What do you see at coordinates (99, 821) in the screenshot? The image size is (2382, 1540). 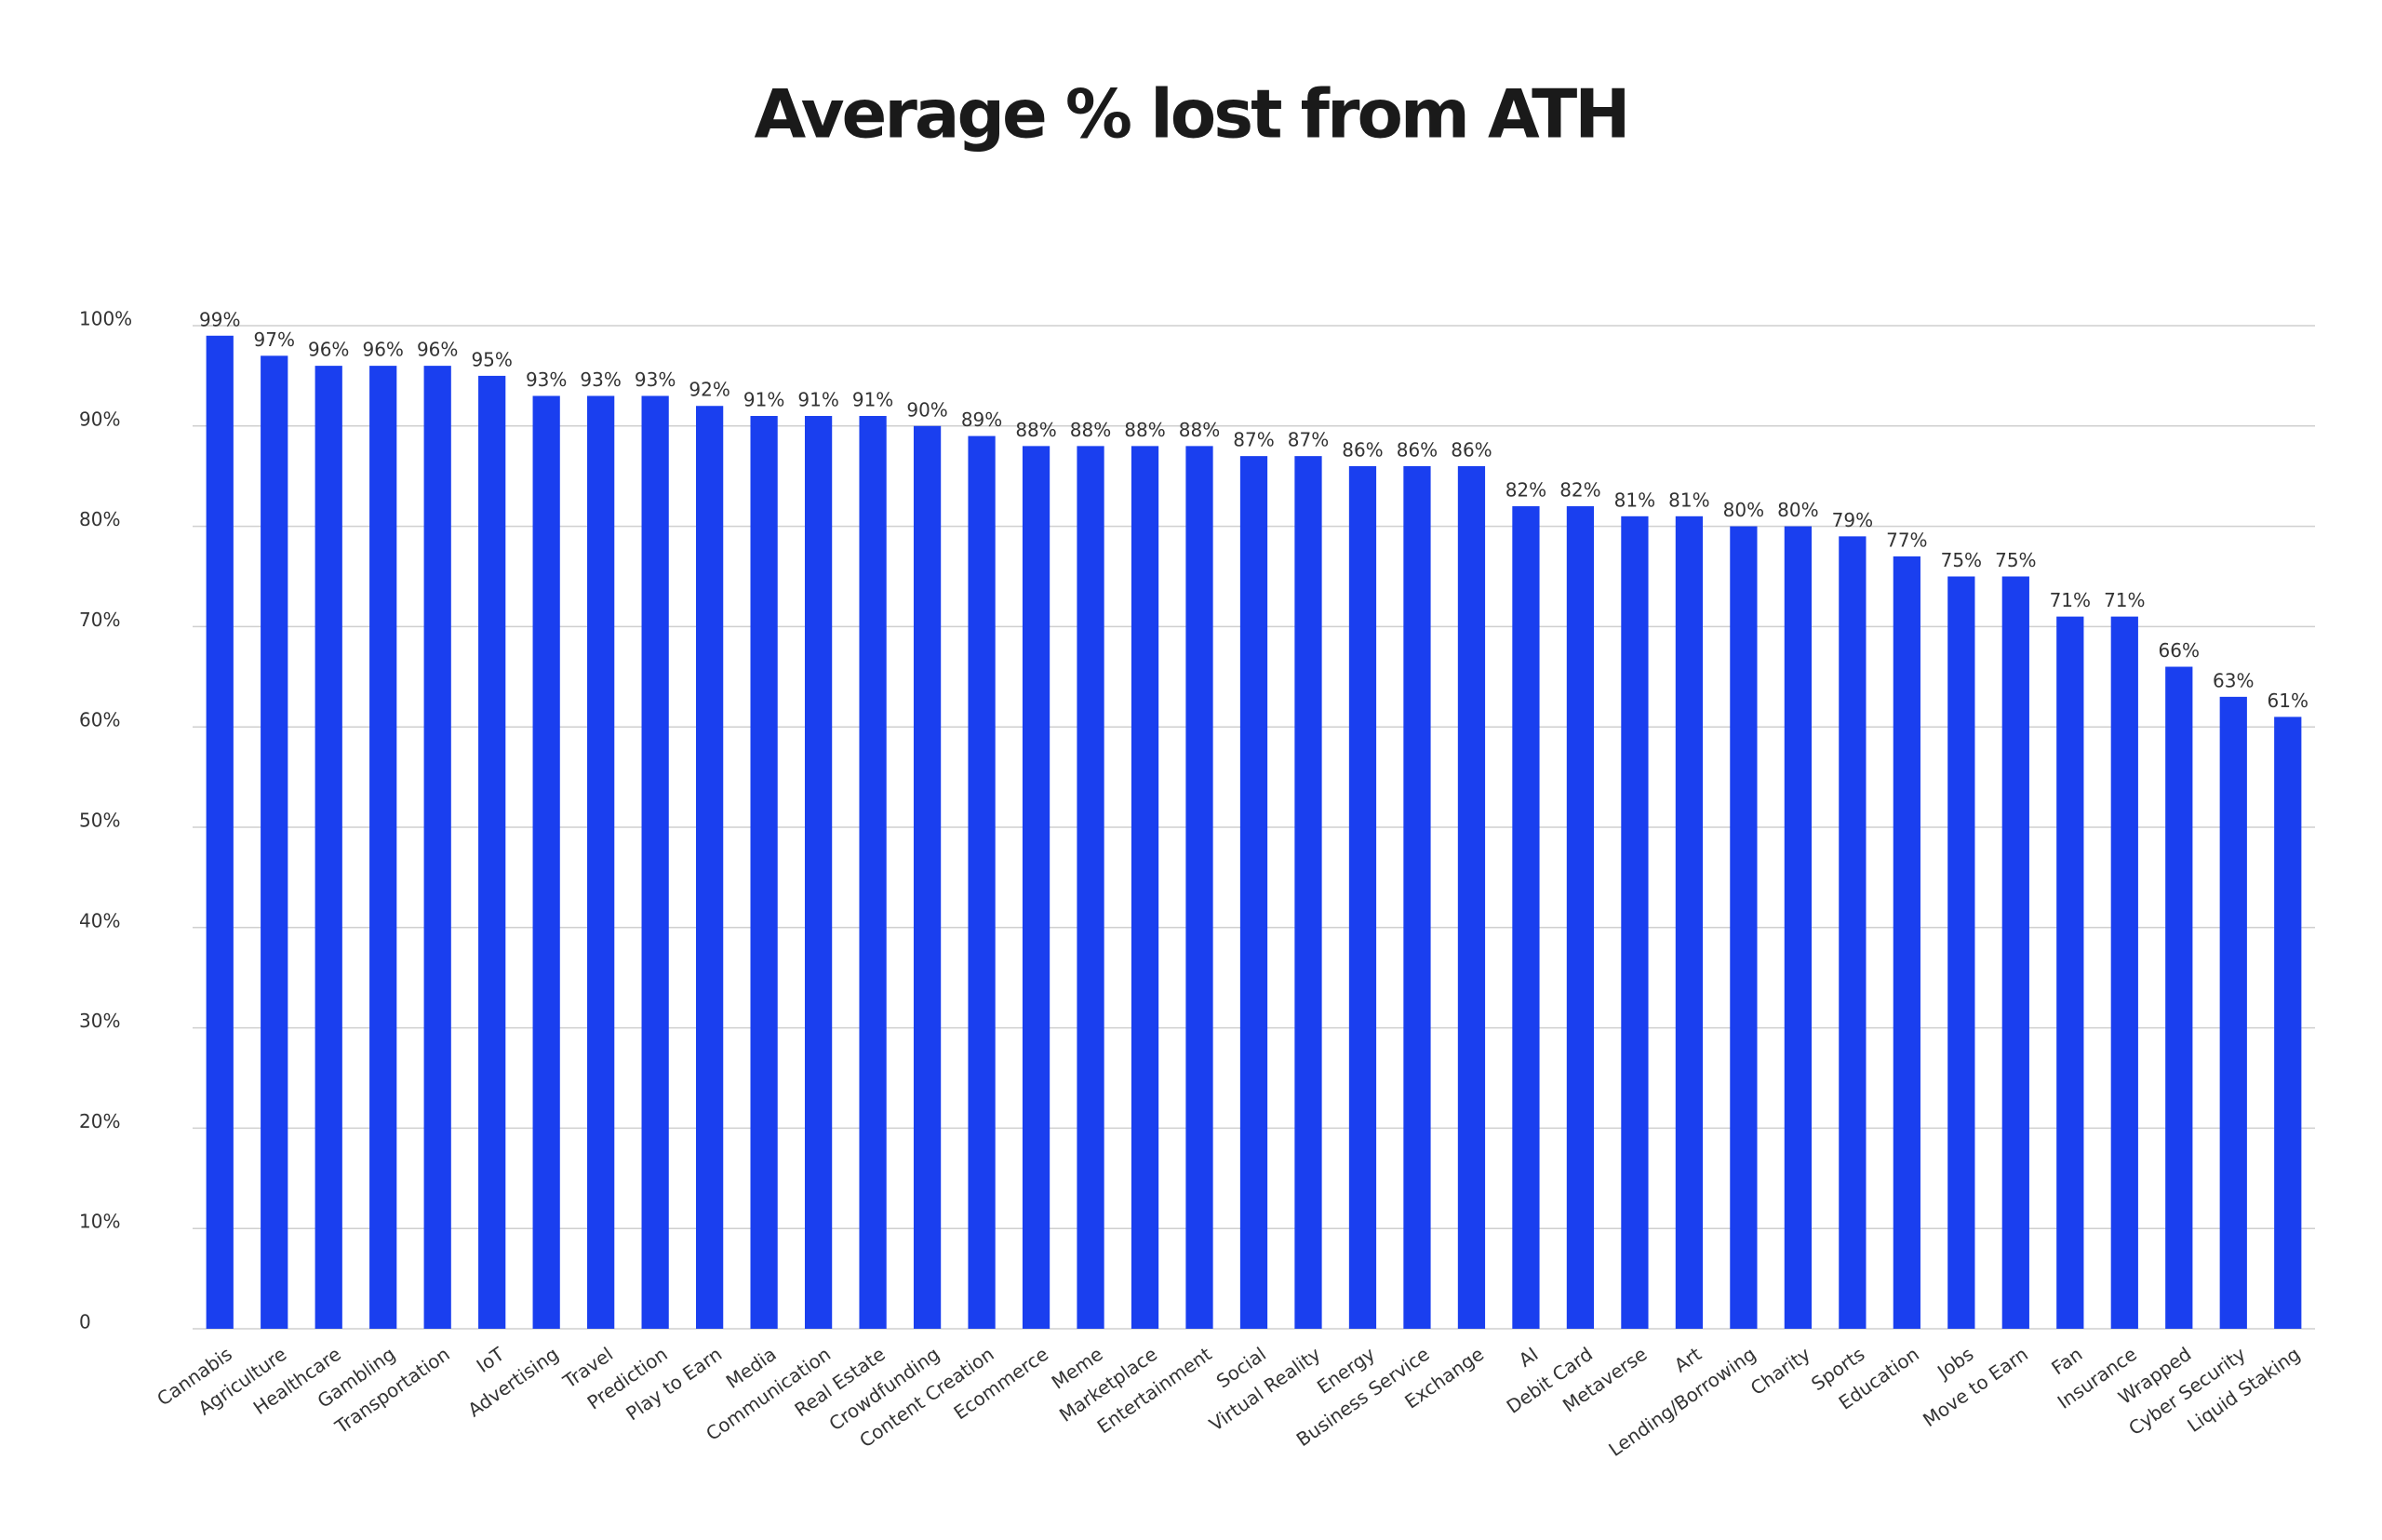 I see `y-tick-label: 50%` at bounding box center [99, 821].